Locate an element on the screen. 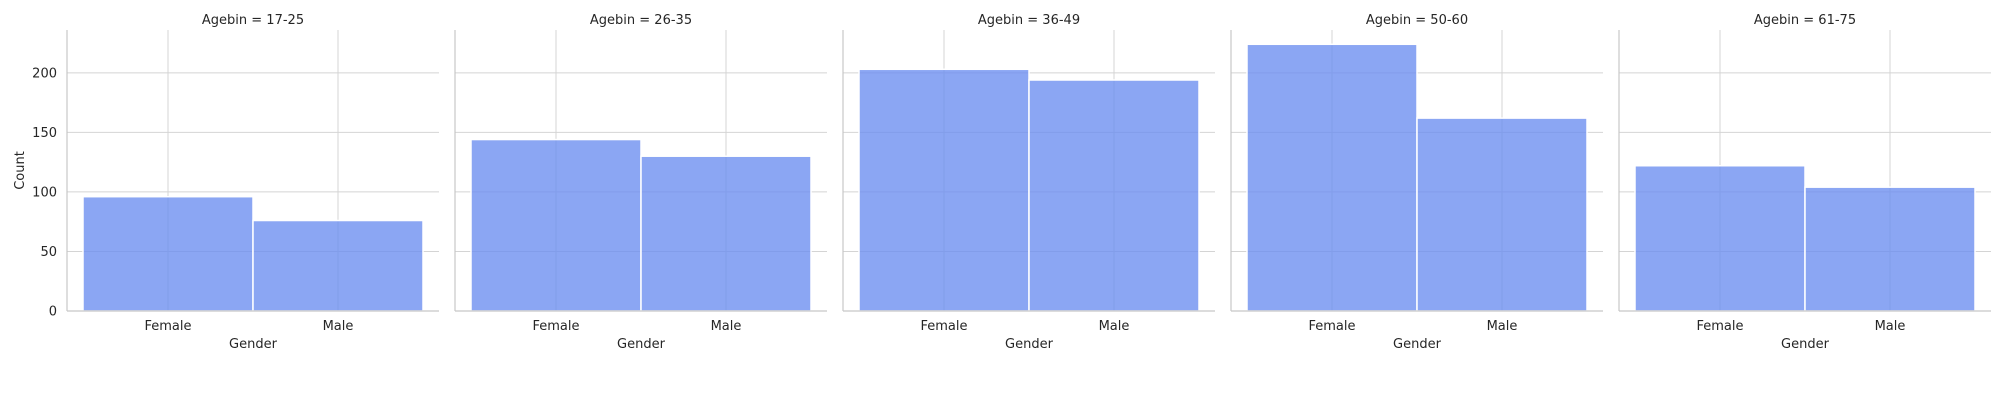  panel-title: Agebin = 36-49 is located at coordinates (1029, 20).